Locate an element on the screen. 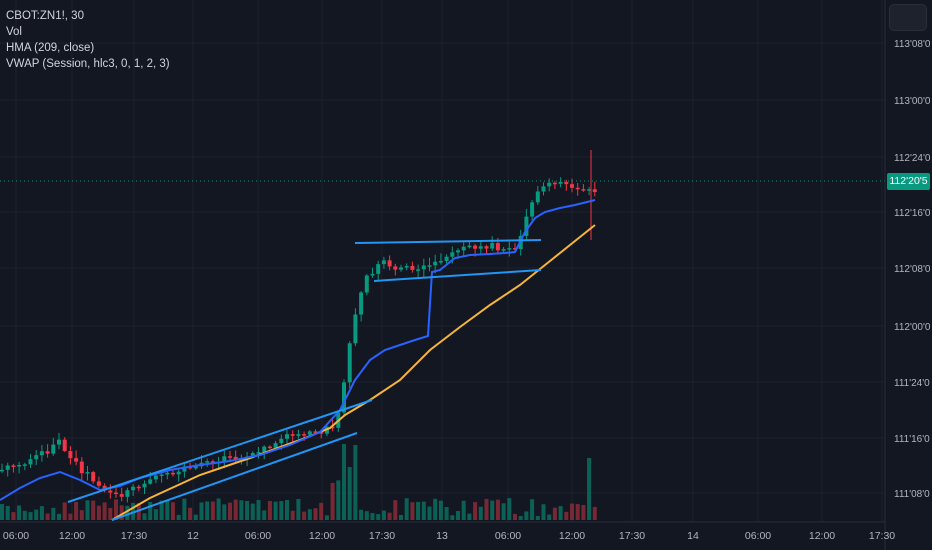 The height and width of the screenshot is (550, 932). volume-indicator-label: Vol is located at coordinates (14, 32).